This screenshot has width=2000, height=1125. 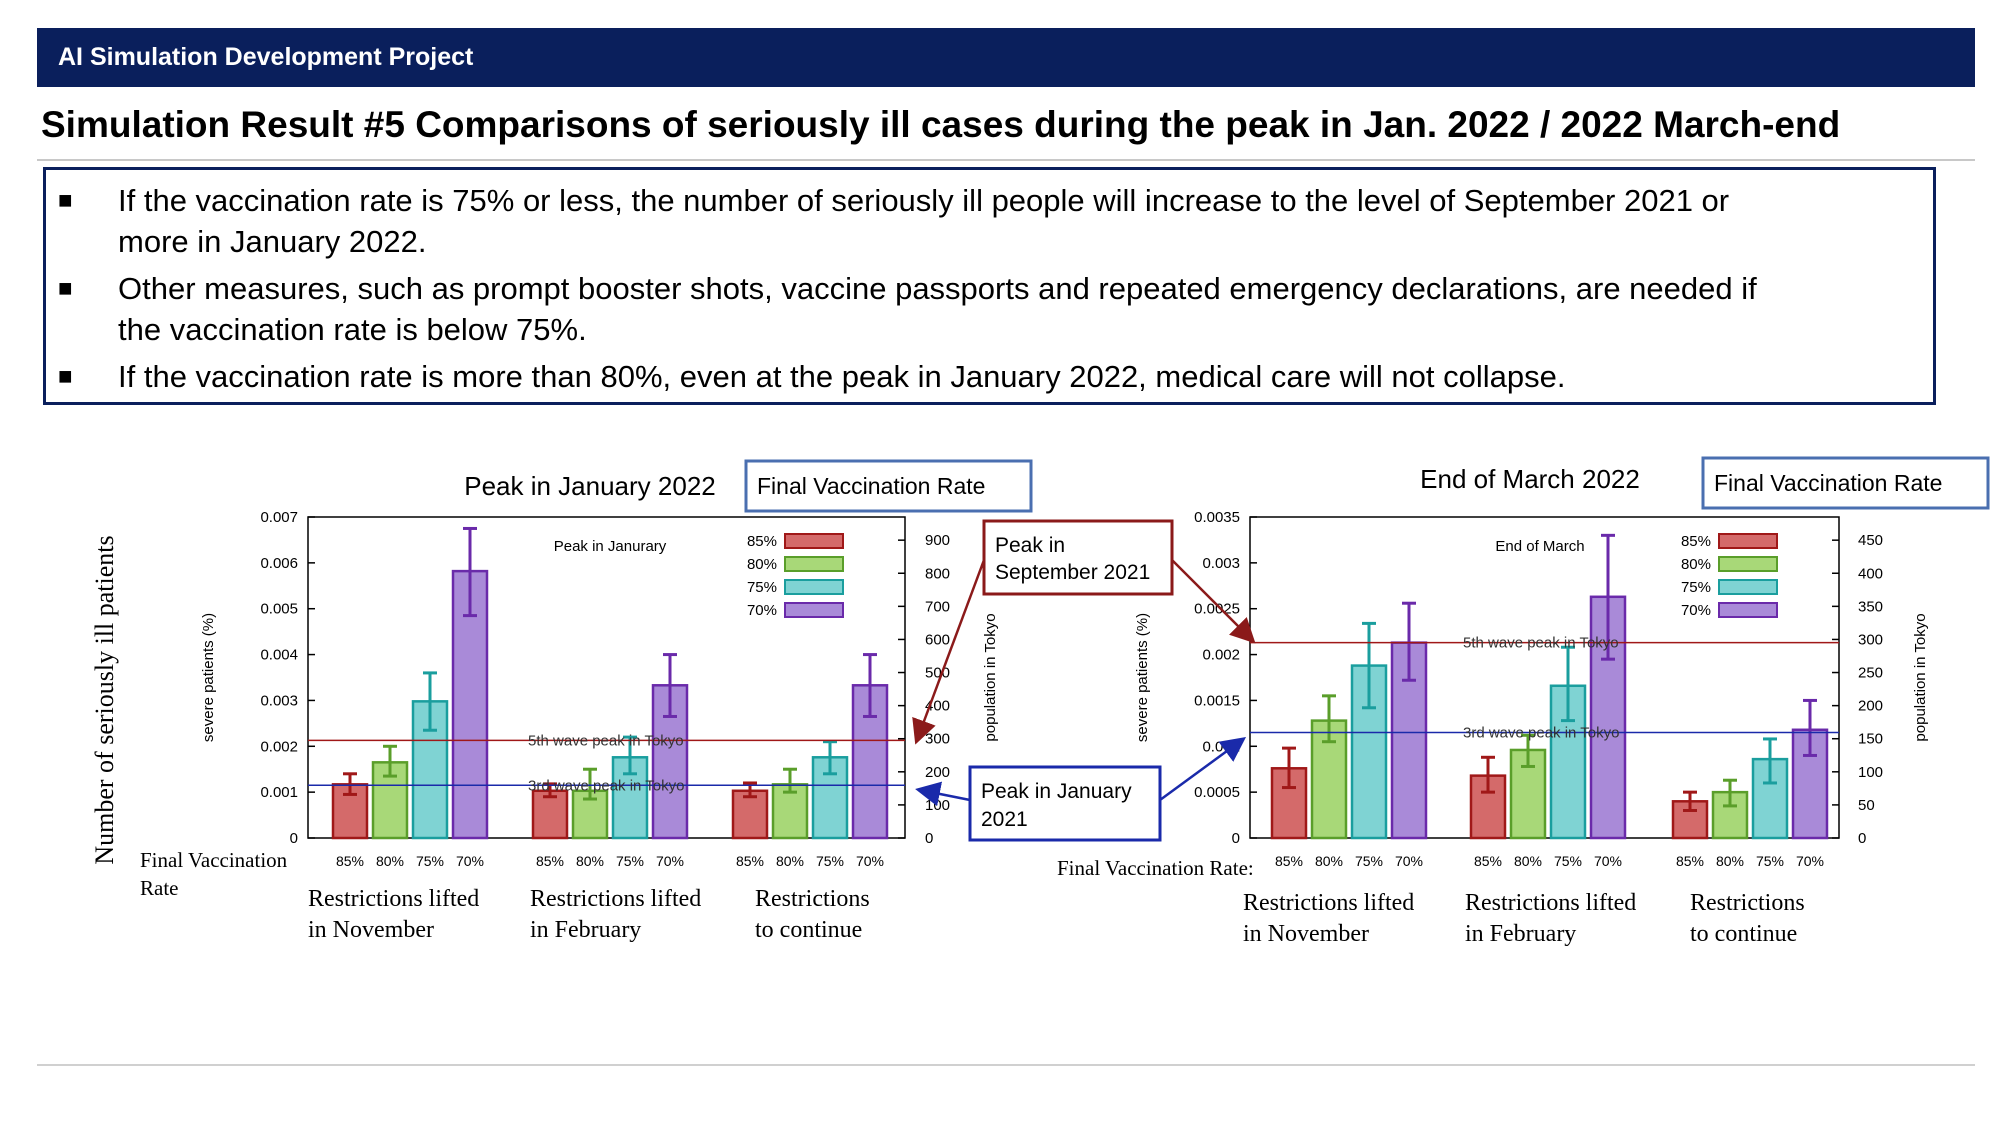 What do you see at coordinates (937, 606) in the screenshot?
I see `y2-tick-label: 700` at bounding box center [937, 606].